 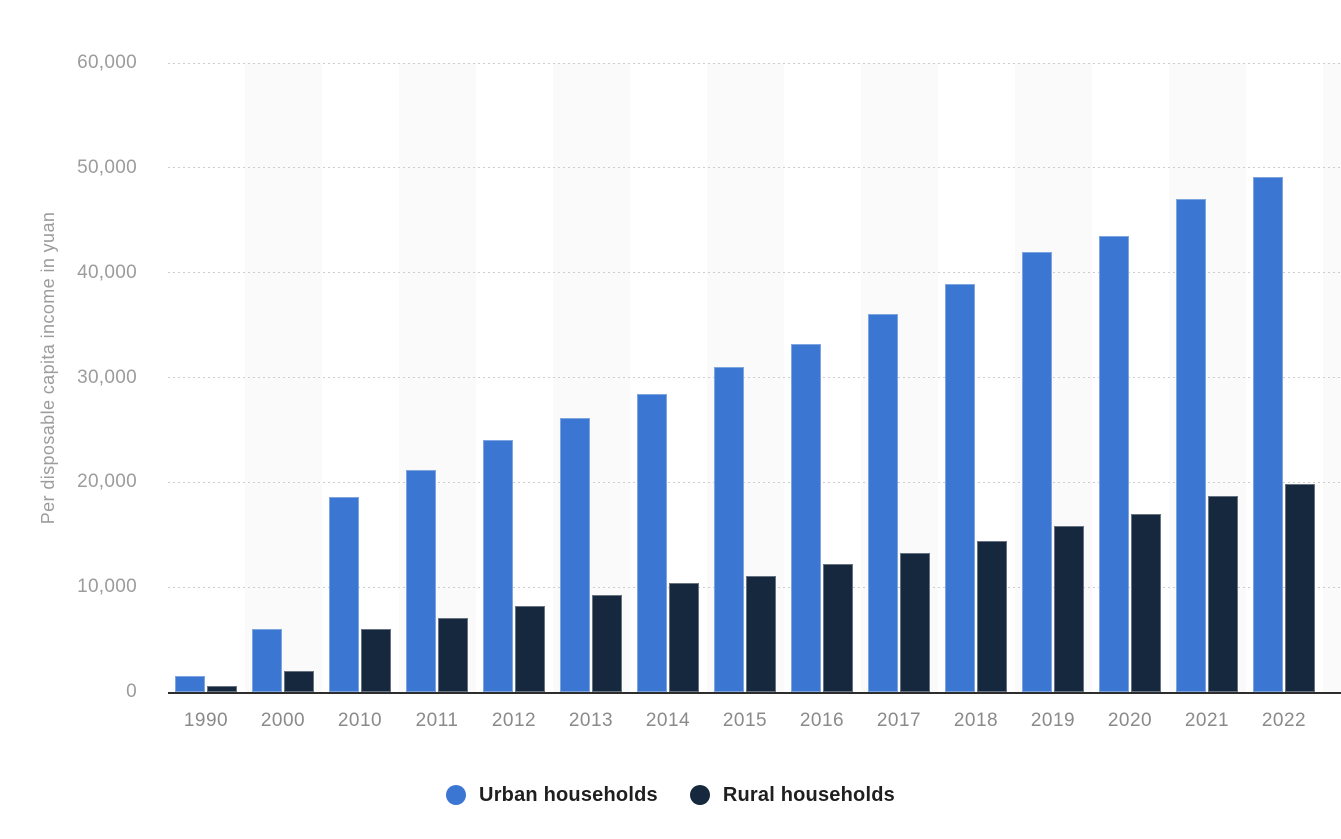 I want to click on legend: Urban households Rural households, so click(x=670, y=795).